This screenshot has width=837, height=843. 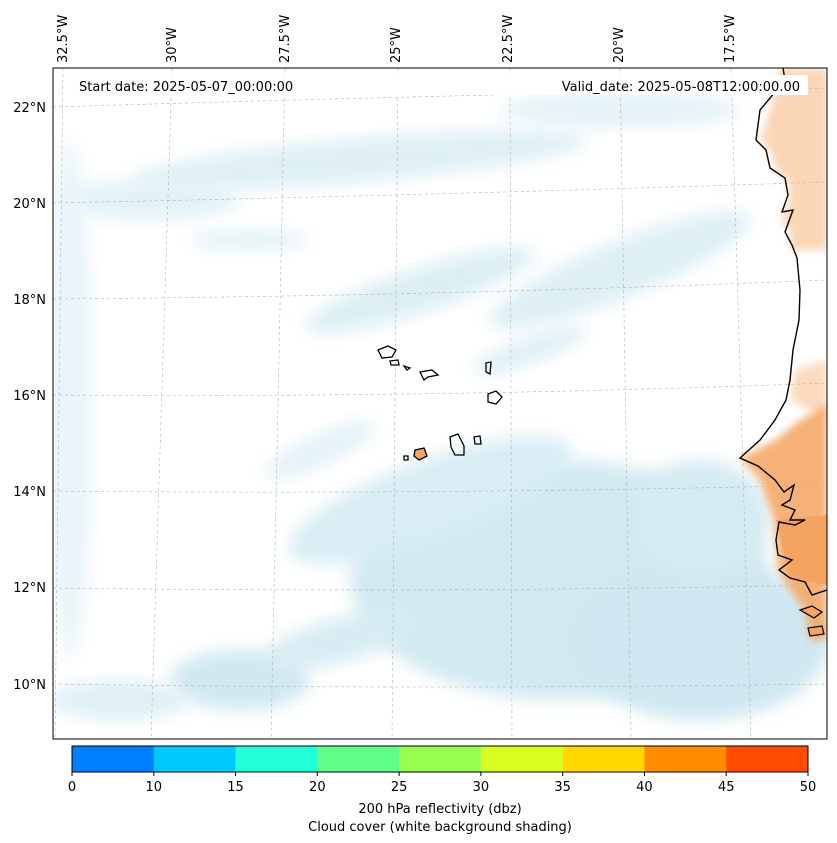 What do you see at coordinates (186, 87) in the screenshot?
I see `start-date-text: Start date: 2025-05-07_00:00:00` at bounding box center [186, 87].